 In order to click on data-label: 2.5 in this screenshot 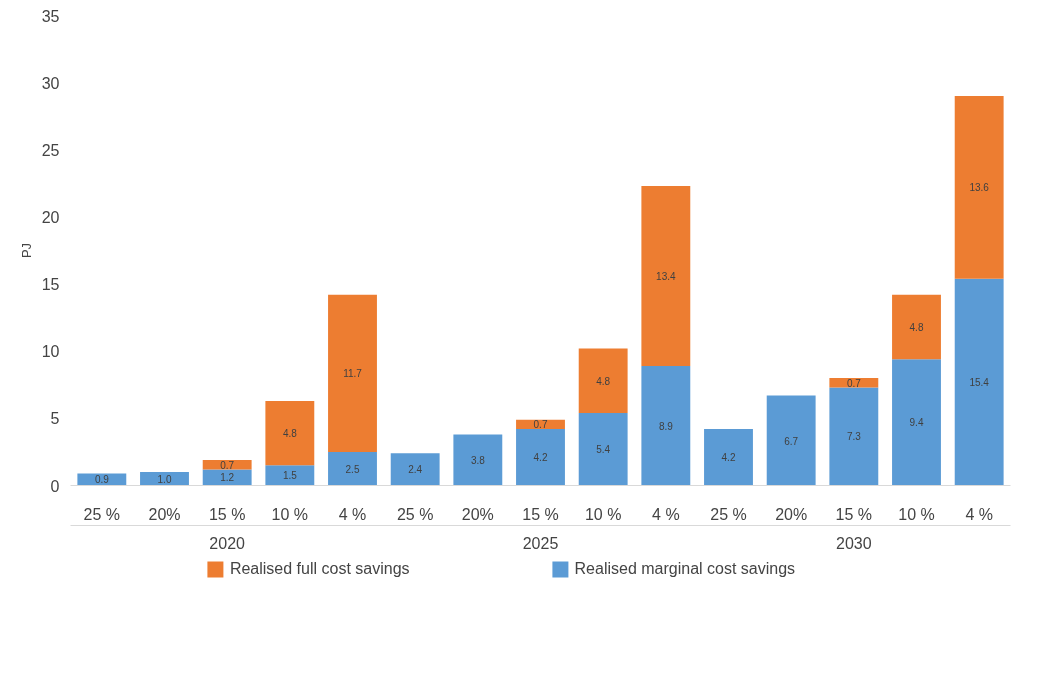, I will do `click(352, 469)`.